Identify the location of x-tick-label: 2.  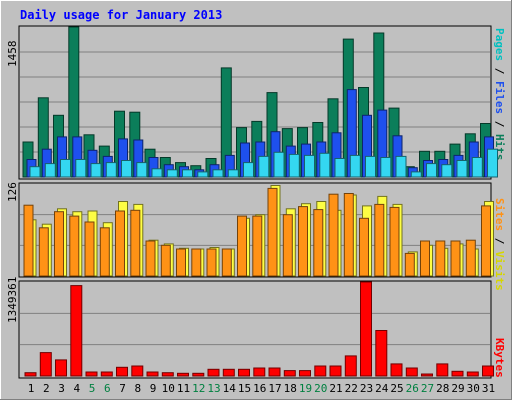
(46, 388).